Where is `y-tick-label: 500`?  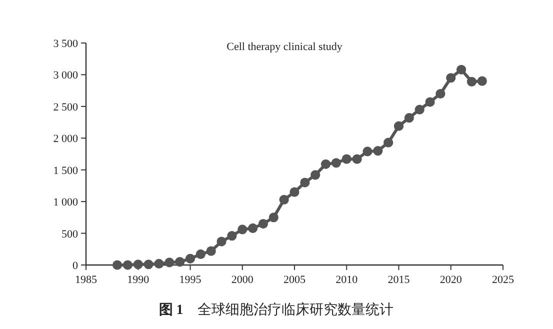
y-tick-label: 500 is located at coordinates (70, 234).